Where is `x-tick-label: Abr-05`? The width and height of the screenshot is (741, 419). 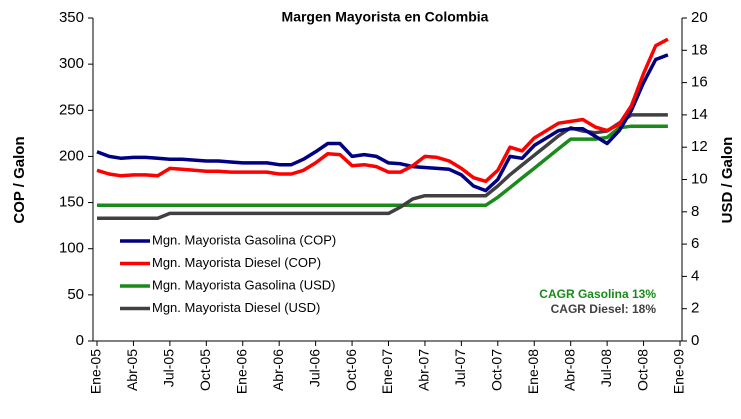
x-tick-label: Abr-05 is located at coordinates (132, 370).